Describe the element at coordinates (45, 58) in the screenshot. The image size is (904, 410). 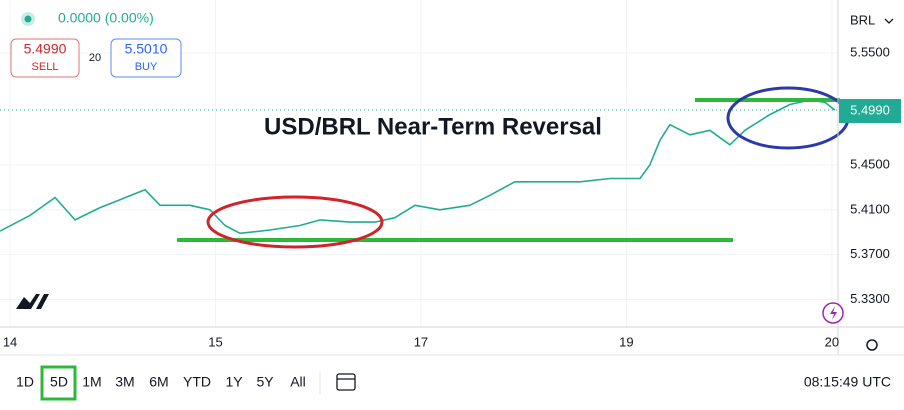
I see `sell-button` at that location.